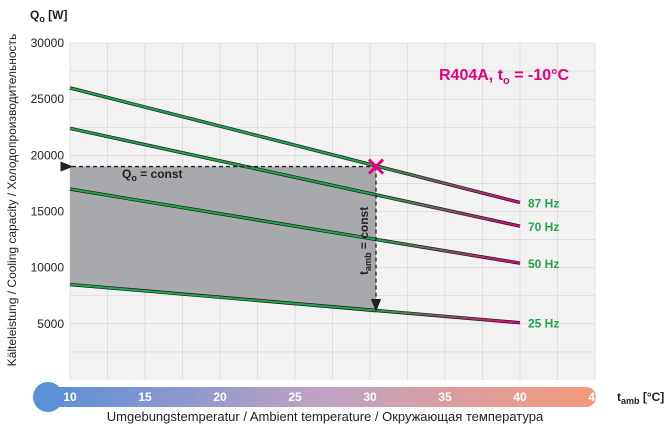 The image size is (670, 427). I want to click on x-tick-label: 40, so click(520, 397).